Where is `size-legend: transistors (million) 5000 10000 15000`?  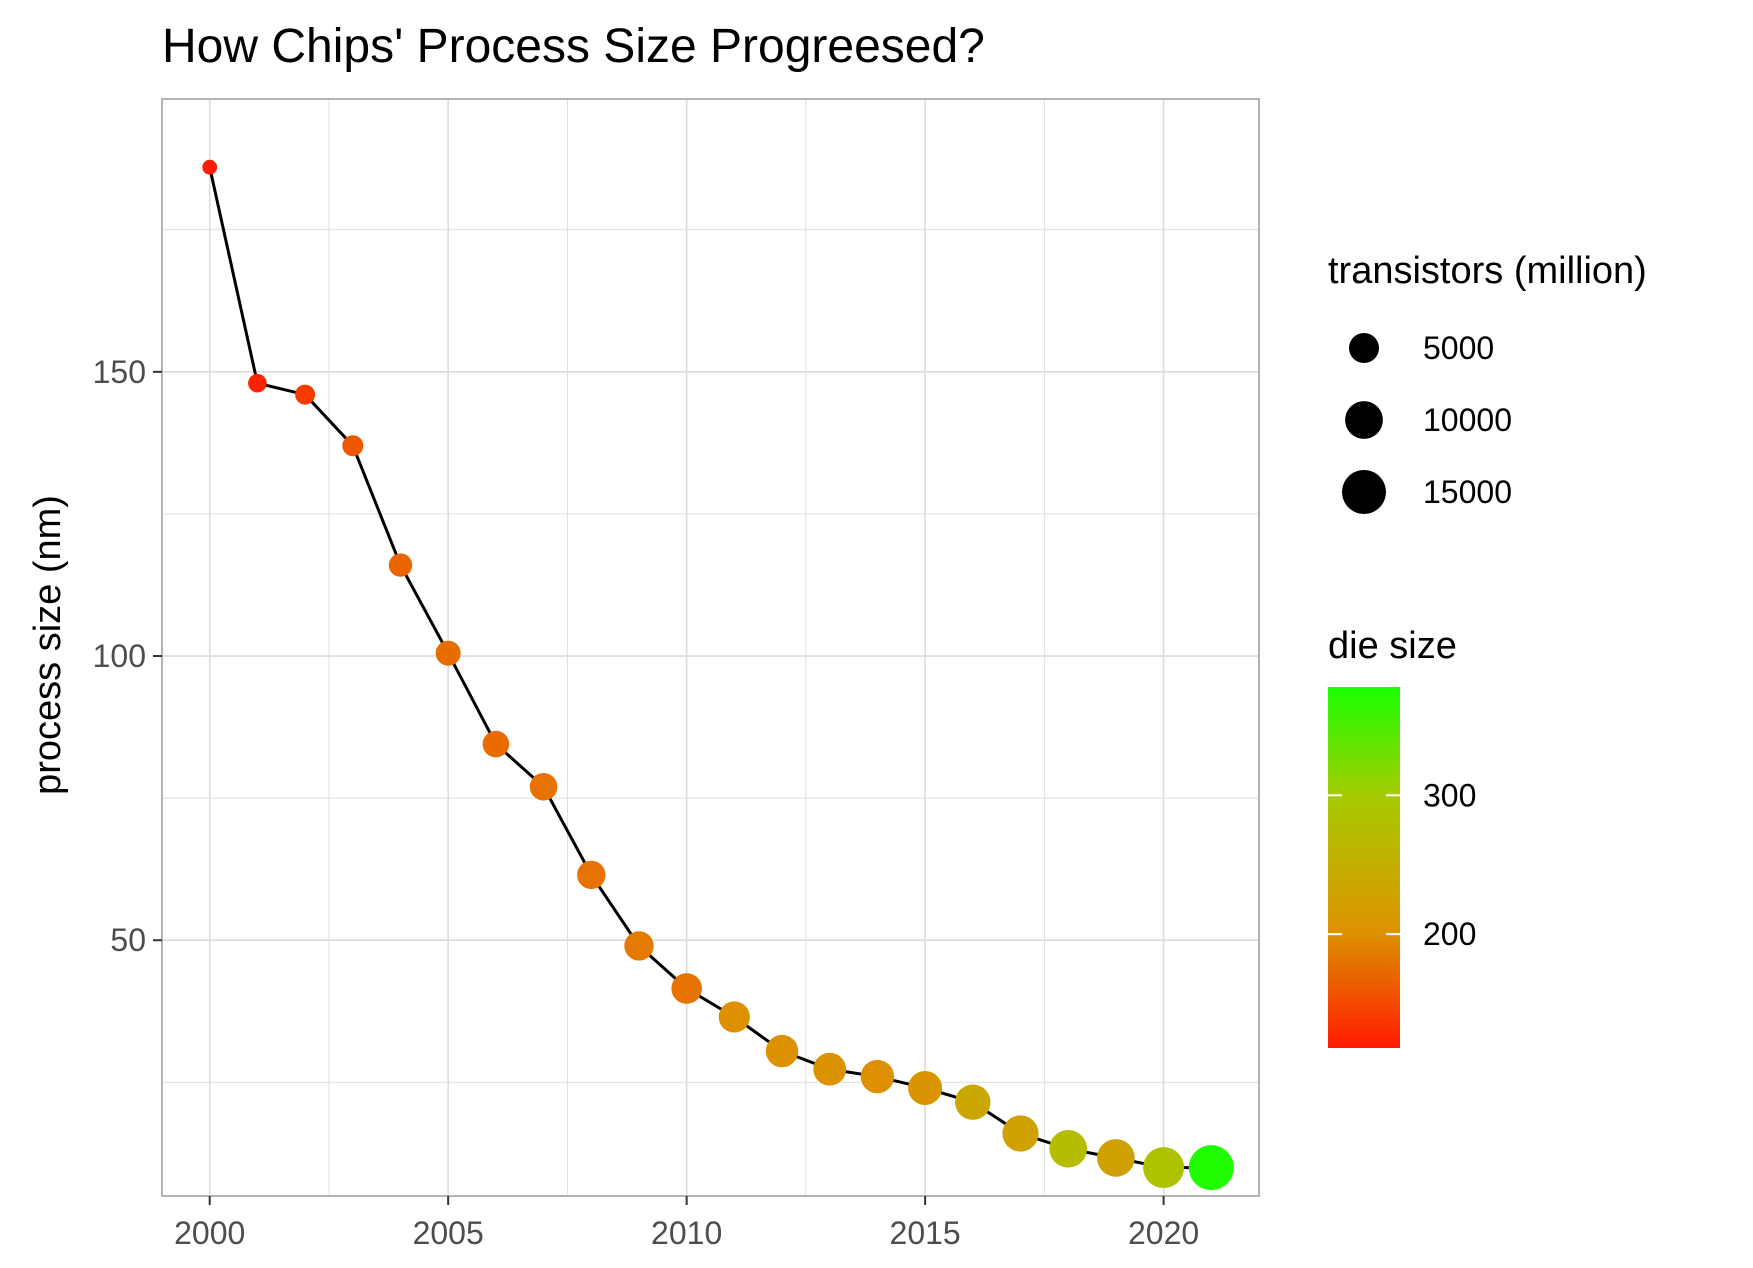 size-legend: transistors (million) 5000 10000 15000 is located at coordinates (1487, 382).